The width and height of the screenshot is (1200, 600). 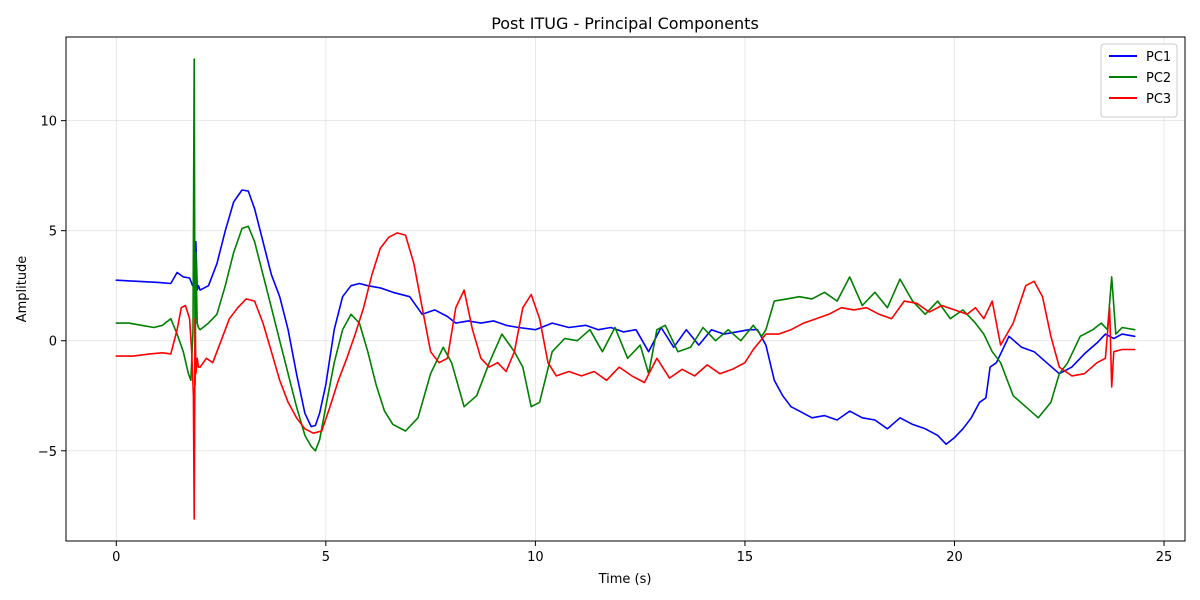 I want to click on y-tick-label: 0, so click(x=53, y=342).